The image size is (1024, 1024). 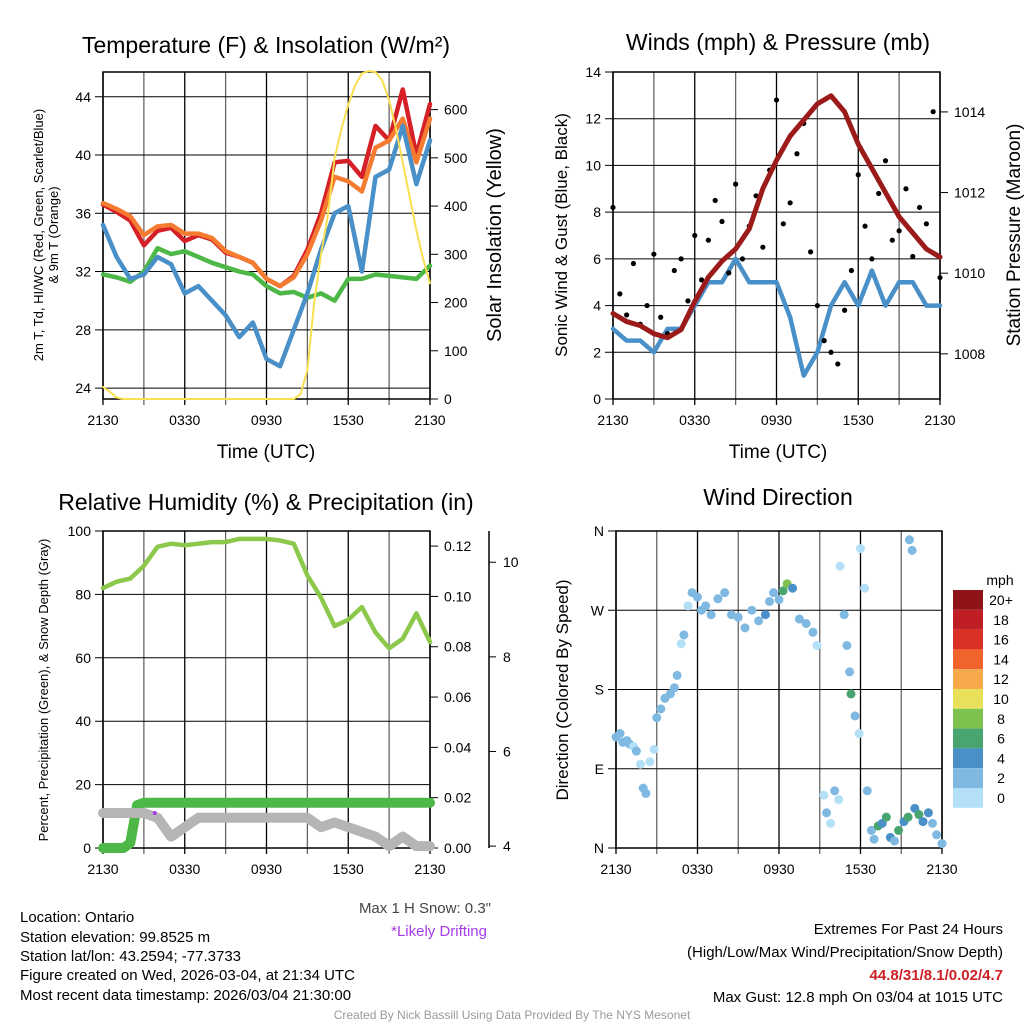 What do you see at coordinates (439, 931) in the screenshot?
I see `drifting-note: *Likely Drifting` at bounding box center [439, 931].